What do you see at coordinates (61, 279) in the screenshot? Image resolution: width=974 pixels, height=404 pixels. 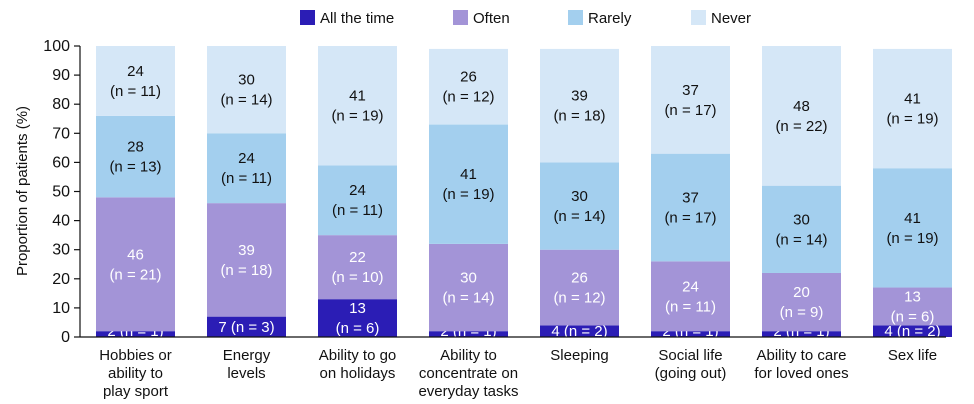 I see `y-tick-label: 20` at bounding box center [61, 279].